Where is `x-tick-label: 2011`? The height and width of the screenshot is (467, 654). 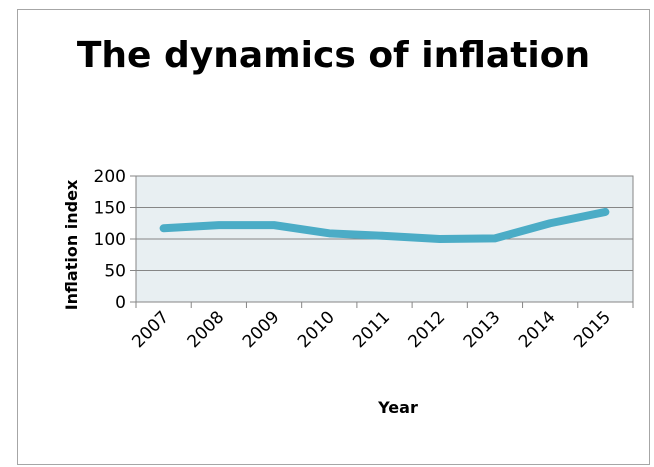
x-tick-label: 2011 is located at coordinates (371, 329).